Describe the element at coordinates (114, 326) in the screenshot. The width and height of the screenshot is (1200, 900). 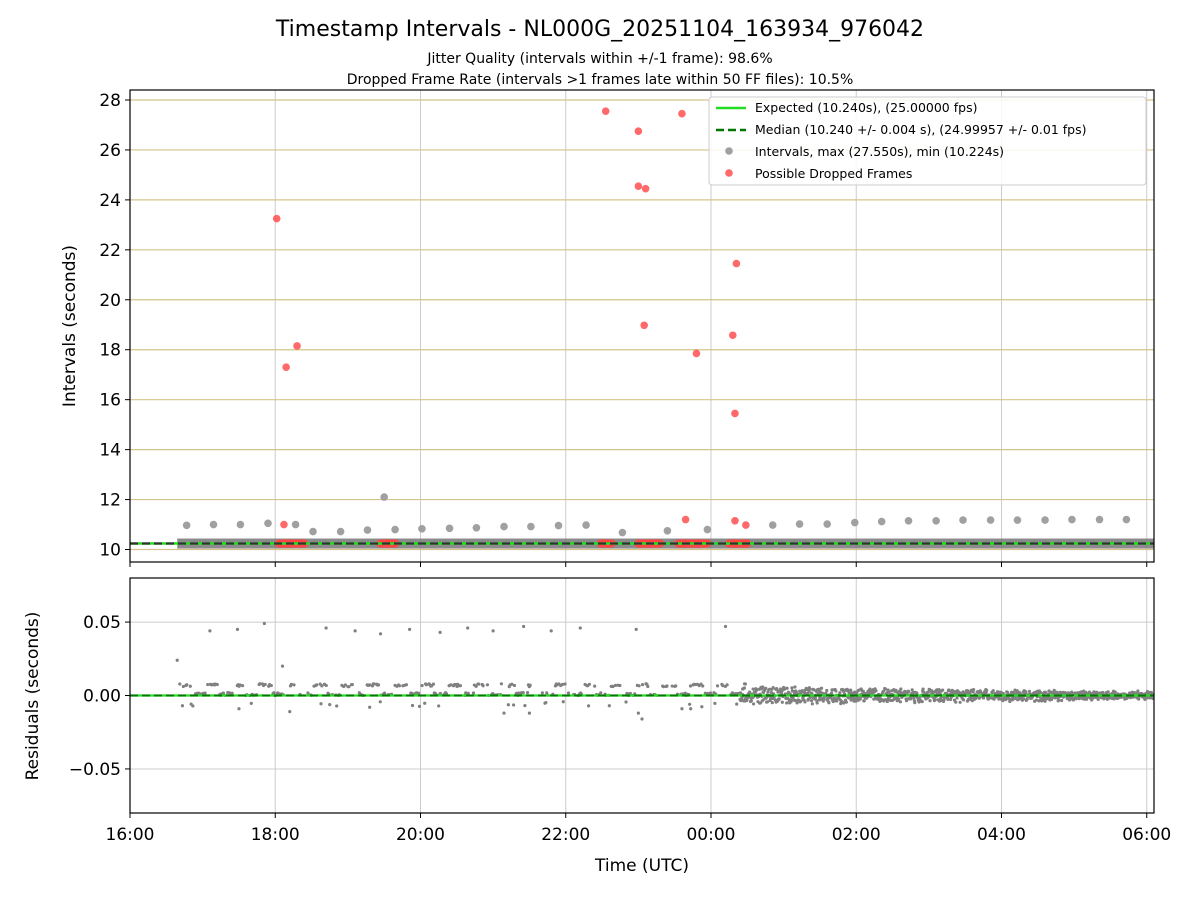
I see `top-y-ticks: 10 12 14 16 18 20 22 24 26 28` at that location.